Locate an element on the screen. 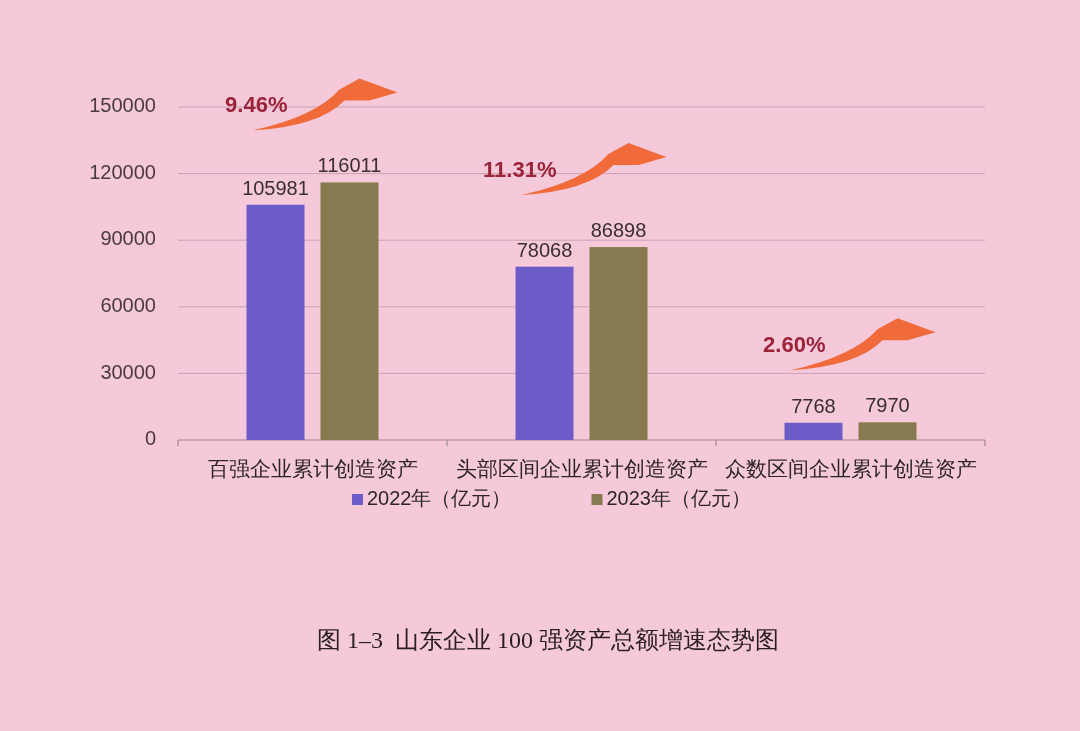  annotation: 9.46% is located at coordinates (256, 105).